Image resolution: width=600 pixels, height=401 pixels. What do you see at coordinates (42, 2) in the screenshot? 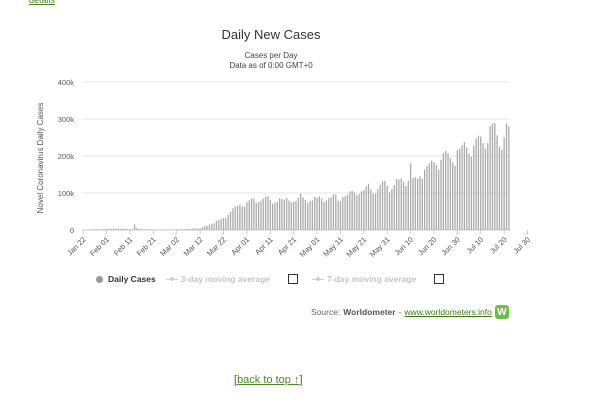
I see `details-link: details` at bounding box center [42, 2].